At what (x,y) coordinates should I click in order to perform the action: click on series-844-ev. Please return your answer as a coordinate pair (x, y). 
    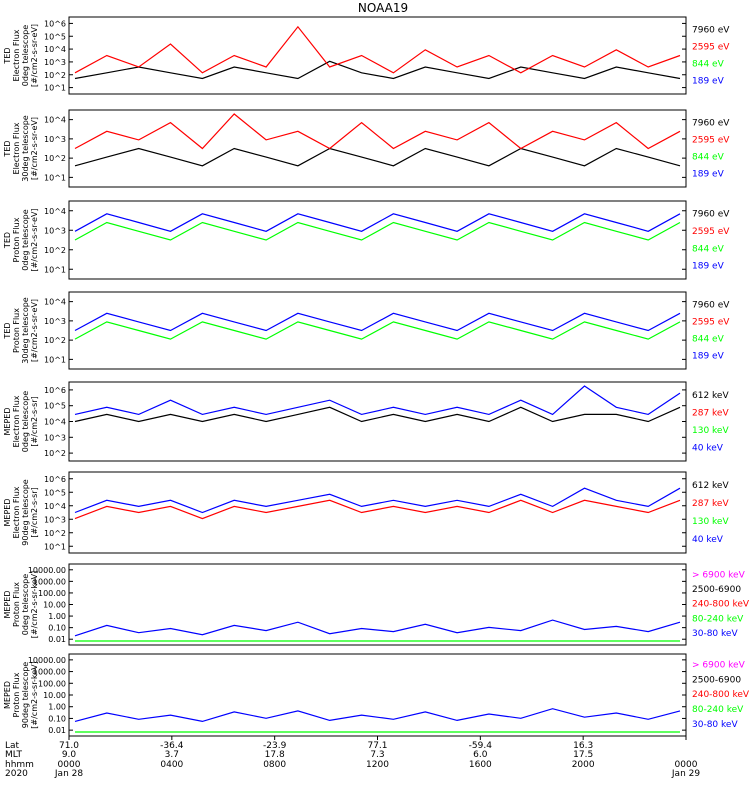
    Looking at the image, I should click on (377, 330).